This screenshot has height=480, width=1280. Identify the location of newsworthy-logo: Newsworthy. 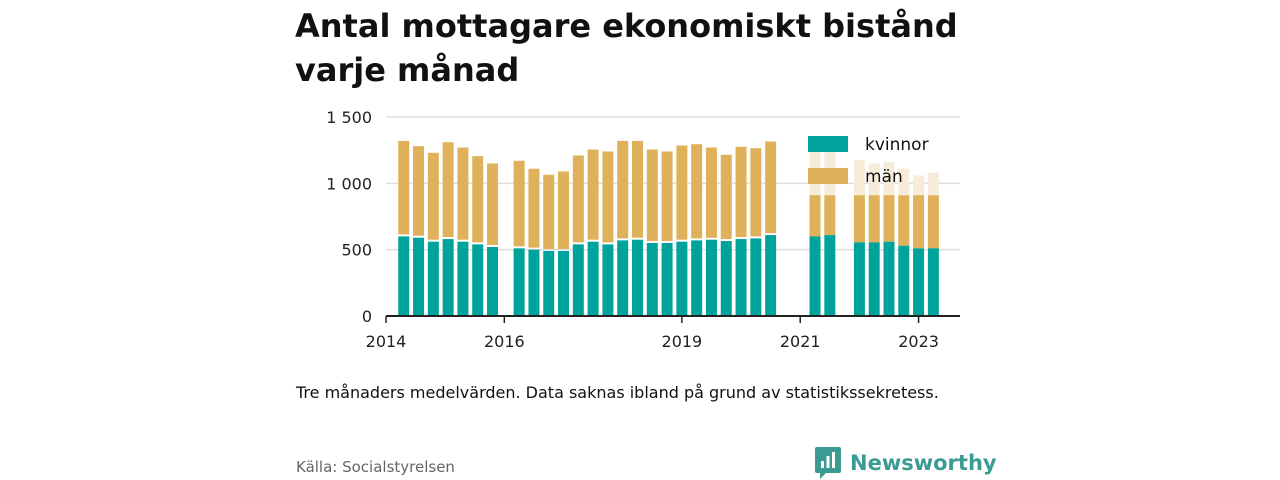
(905, 463).